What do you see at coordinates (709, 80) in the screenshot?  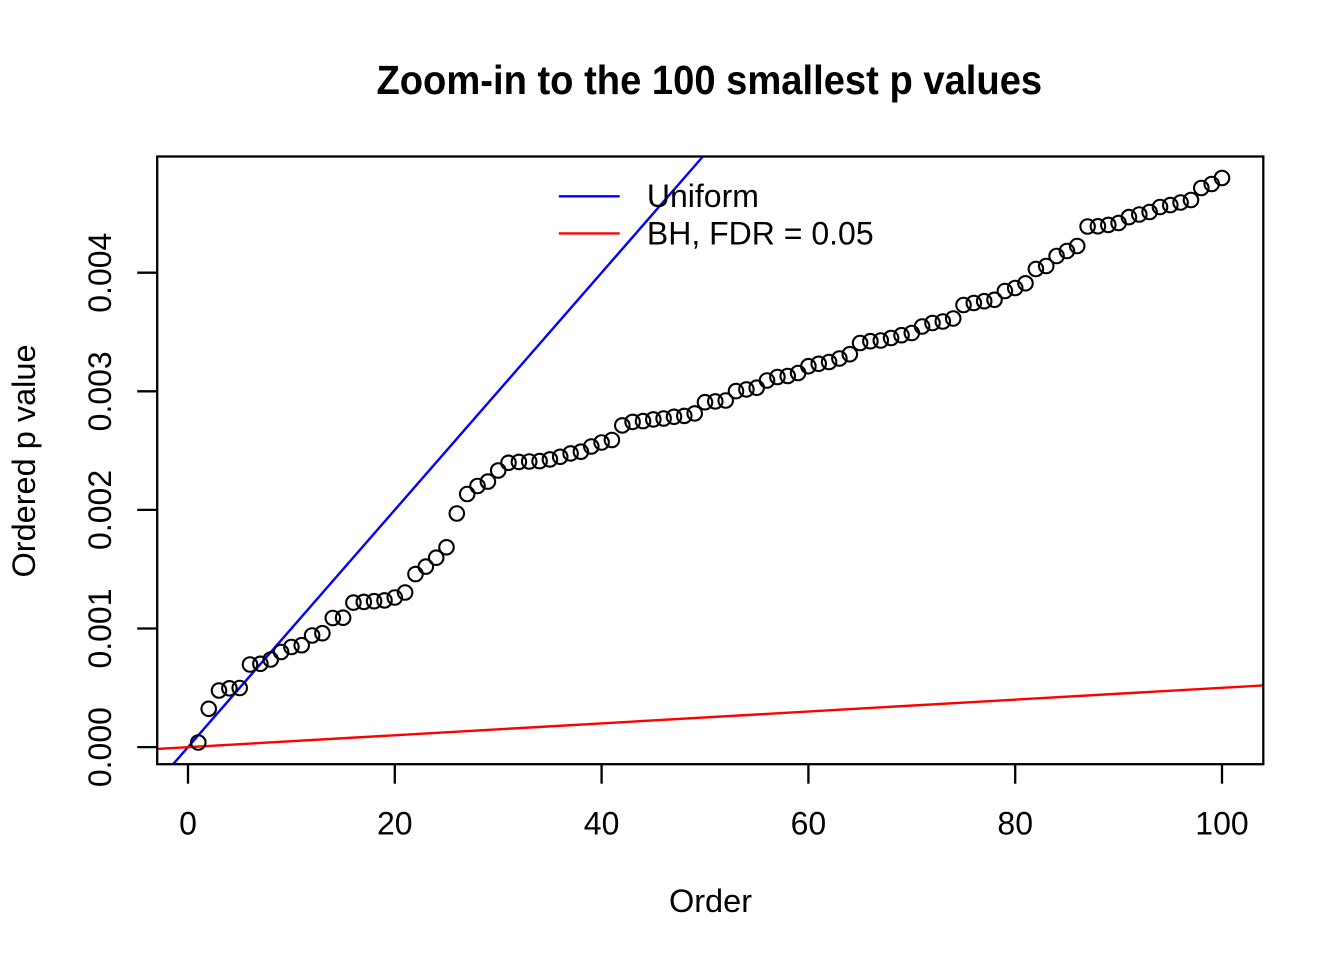 I see `svg-text:Zoom-in to the 100 smallest p: Zoom-in to the 100 smallest p values` at bounding box center [709, 80].